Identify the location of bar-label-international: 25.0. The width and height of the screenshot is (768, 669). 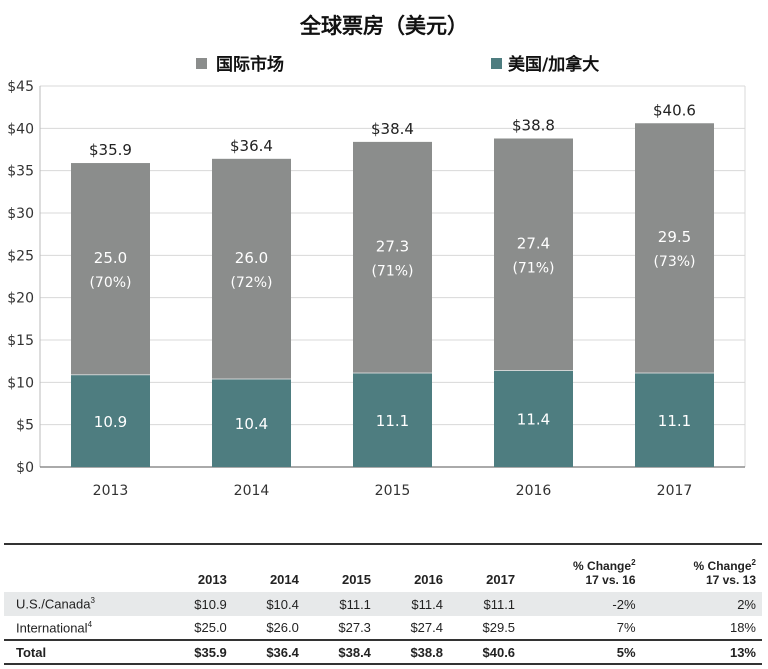
(110, 258).